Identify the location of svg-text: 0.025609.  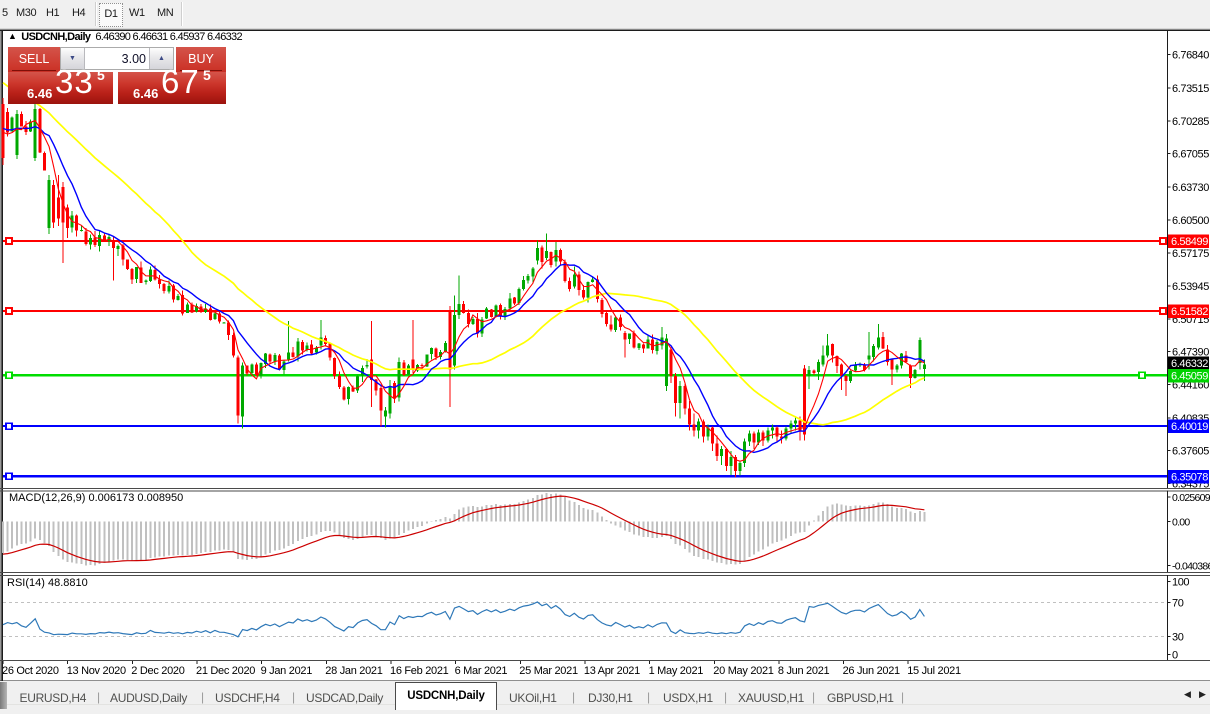
(1191, 498).